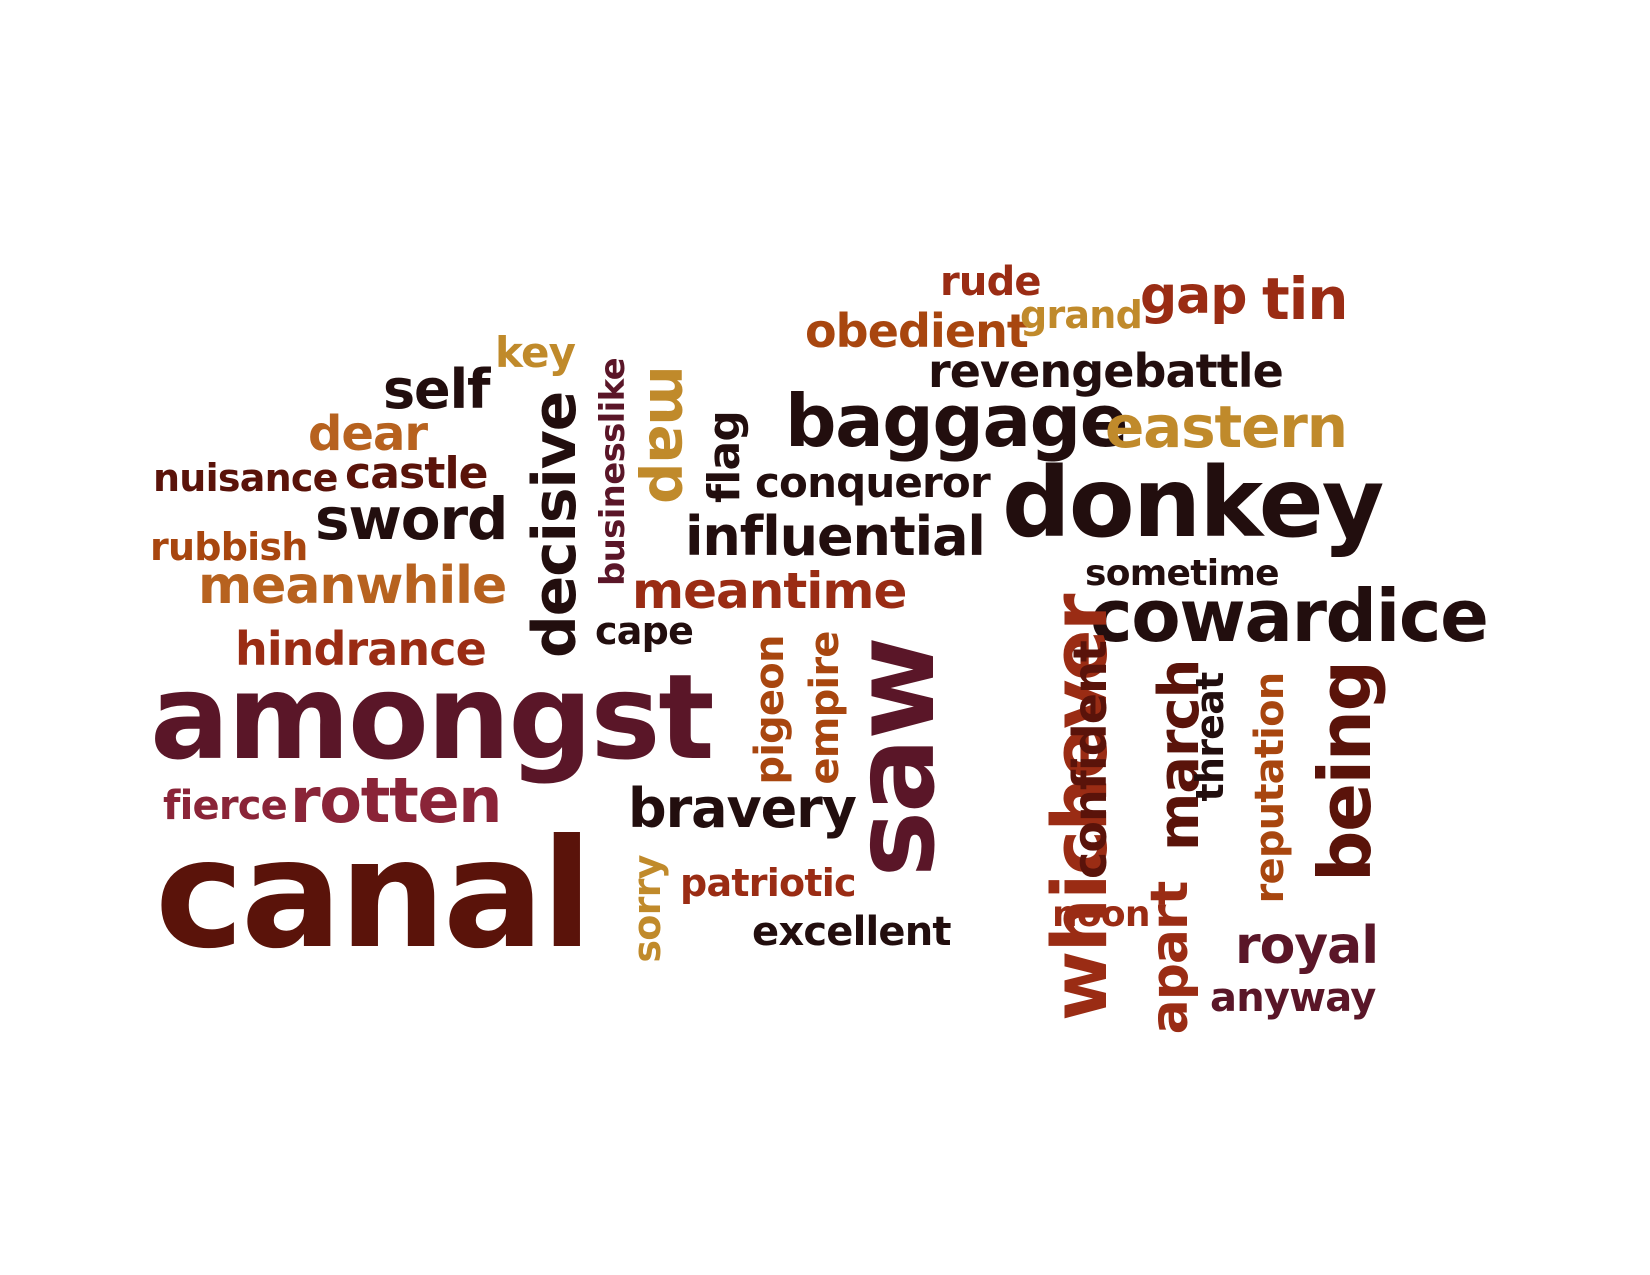 The image size is (1650, 1275). Describe the element at coordinates (432, 717) in the screenshot. I see `word-amongst: amongst` at that location.